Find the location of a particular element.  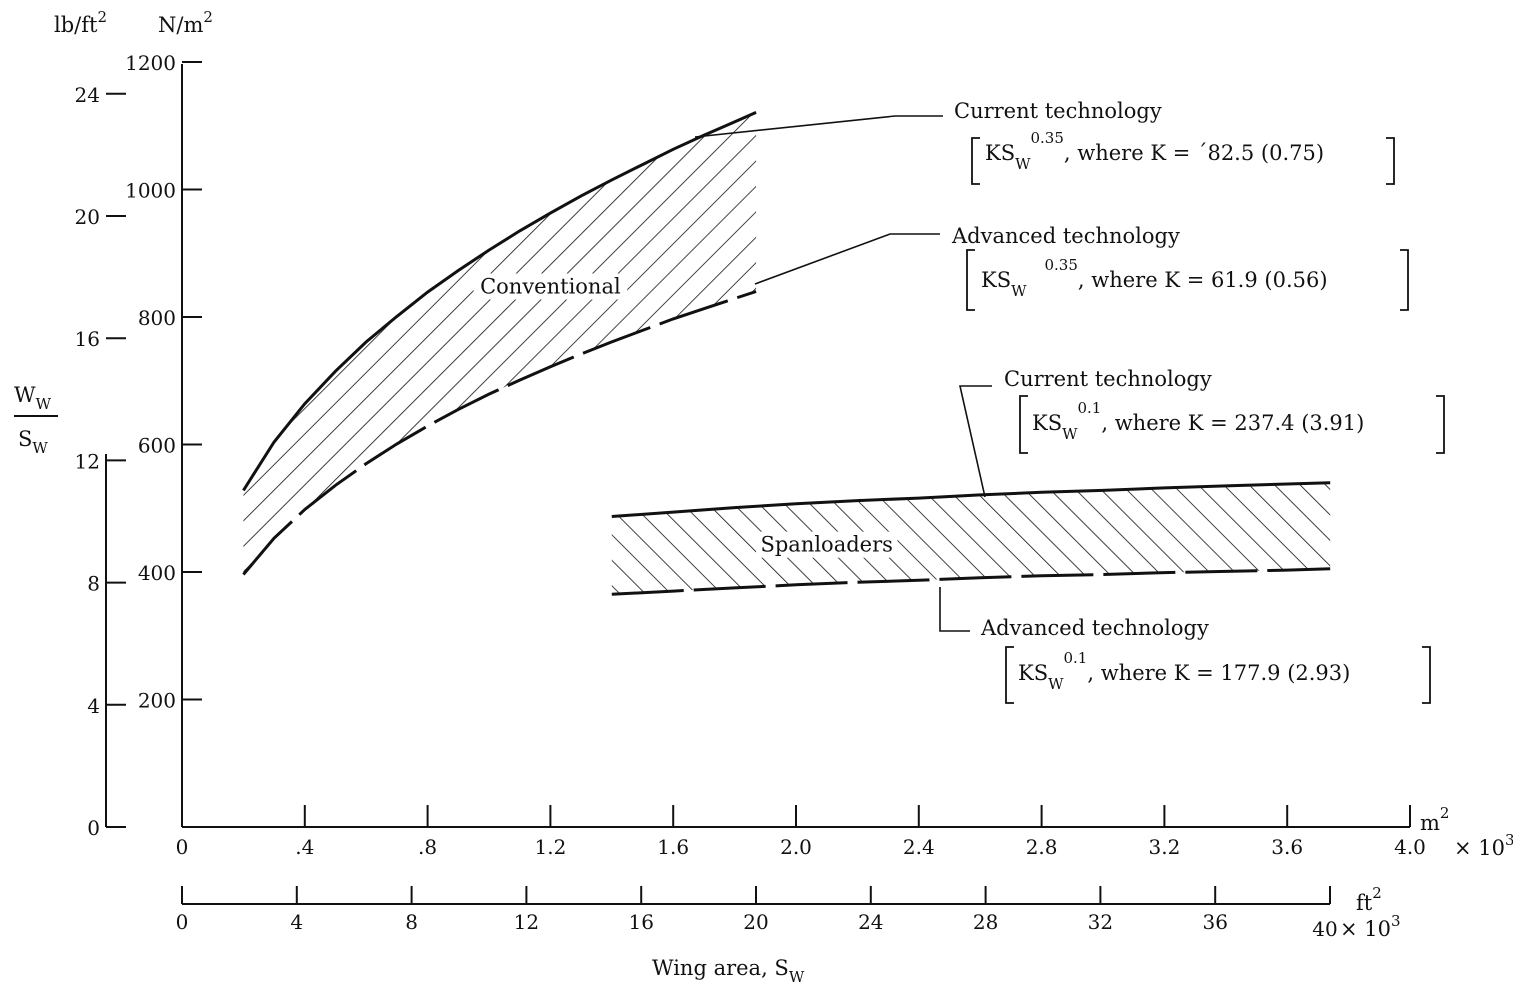

x-imperial-tick-label: 28 is located at coordinates (985, 922).